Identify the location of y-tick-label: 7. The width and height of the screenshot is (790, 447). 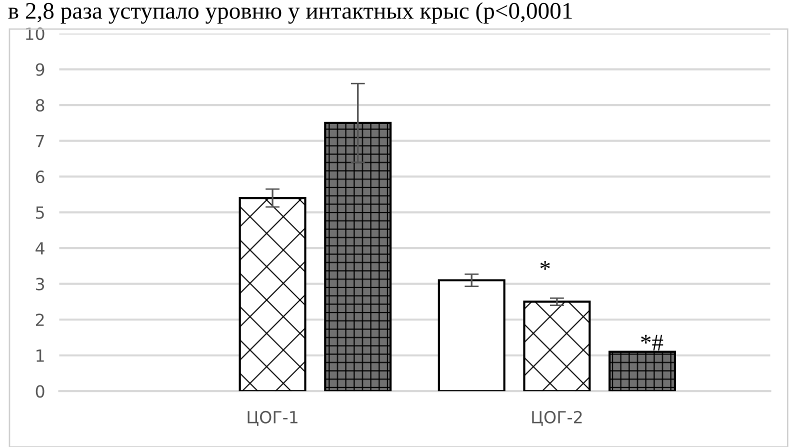
(40, 141).